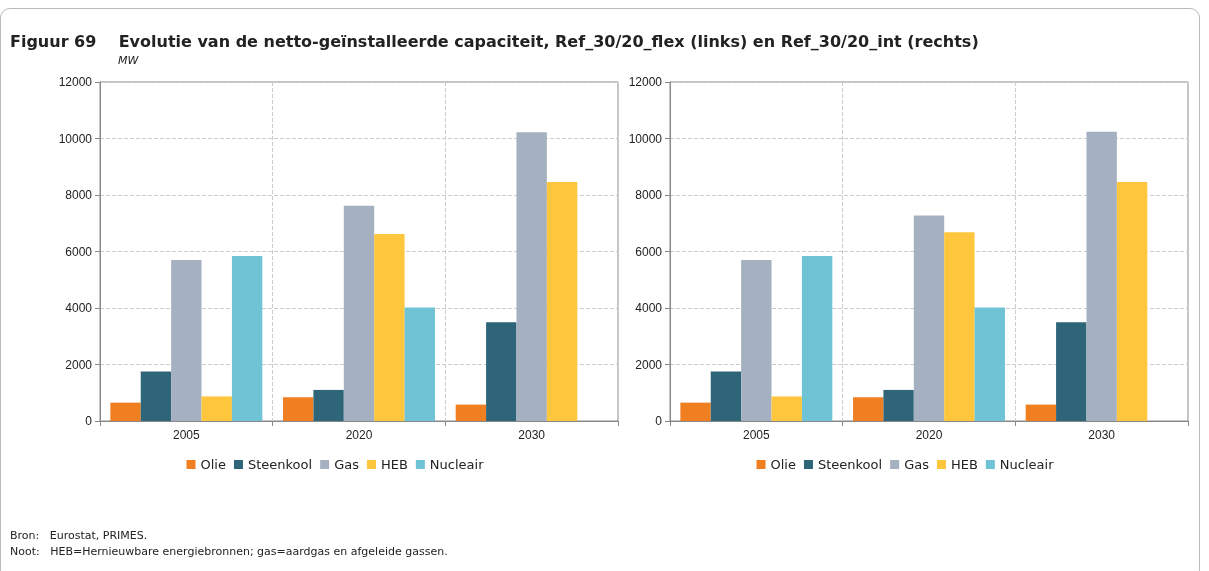  I want to click on text: Bron: Eurostat, PRIMES., so click(79, 535).